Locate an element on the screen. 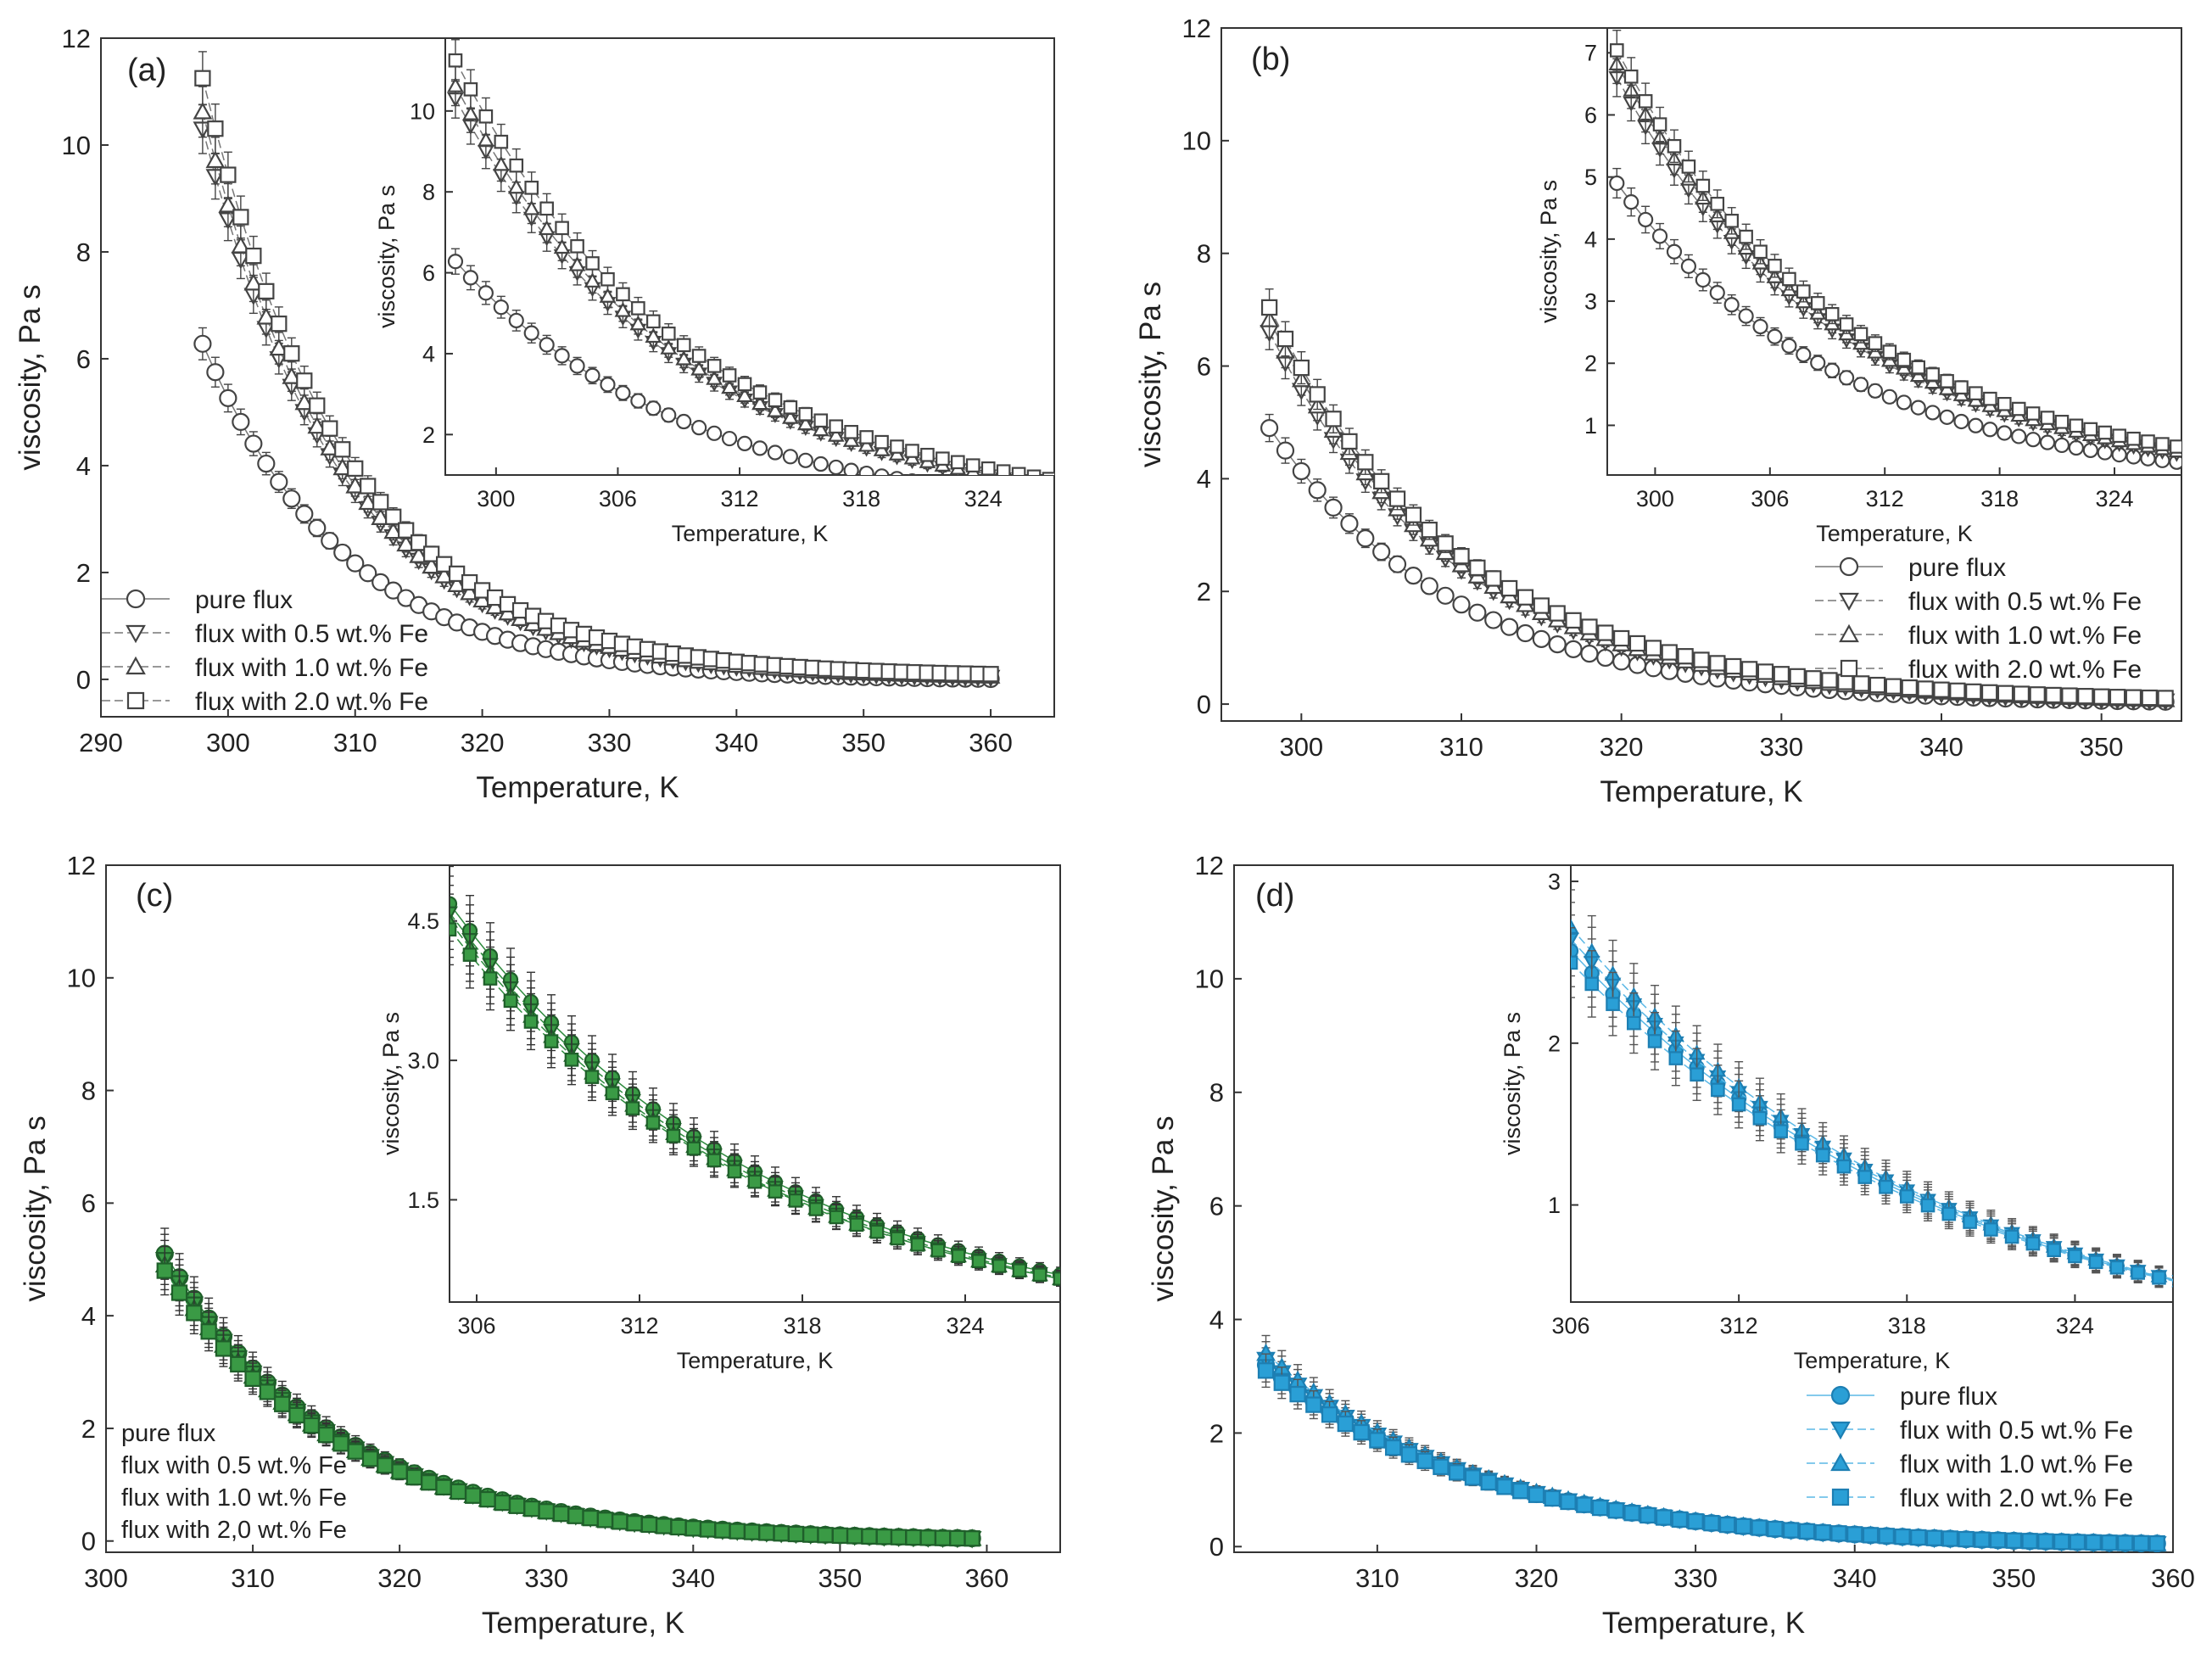  legend-label: flux with 2.0 wt.% Fe is located at coordinates (311, 702).